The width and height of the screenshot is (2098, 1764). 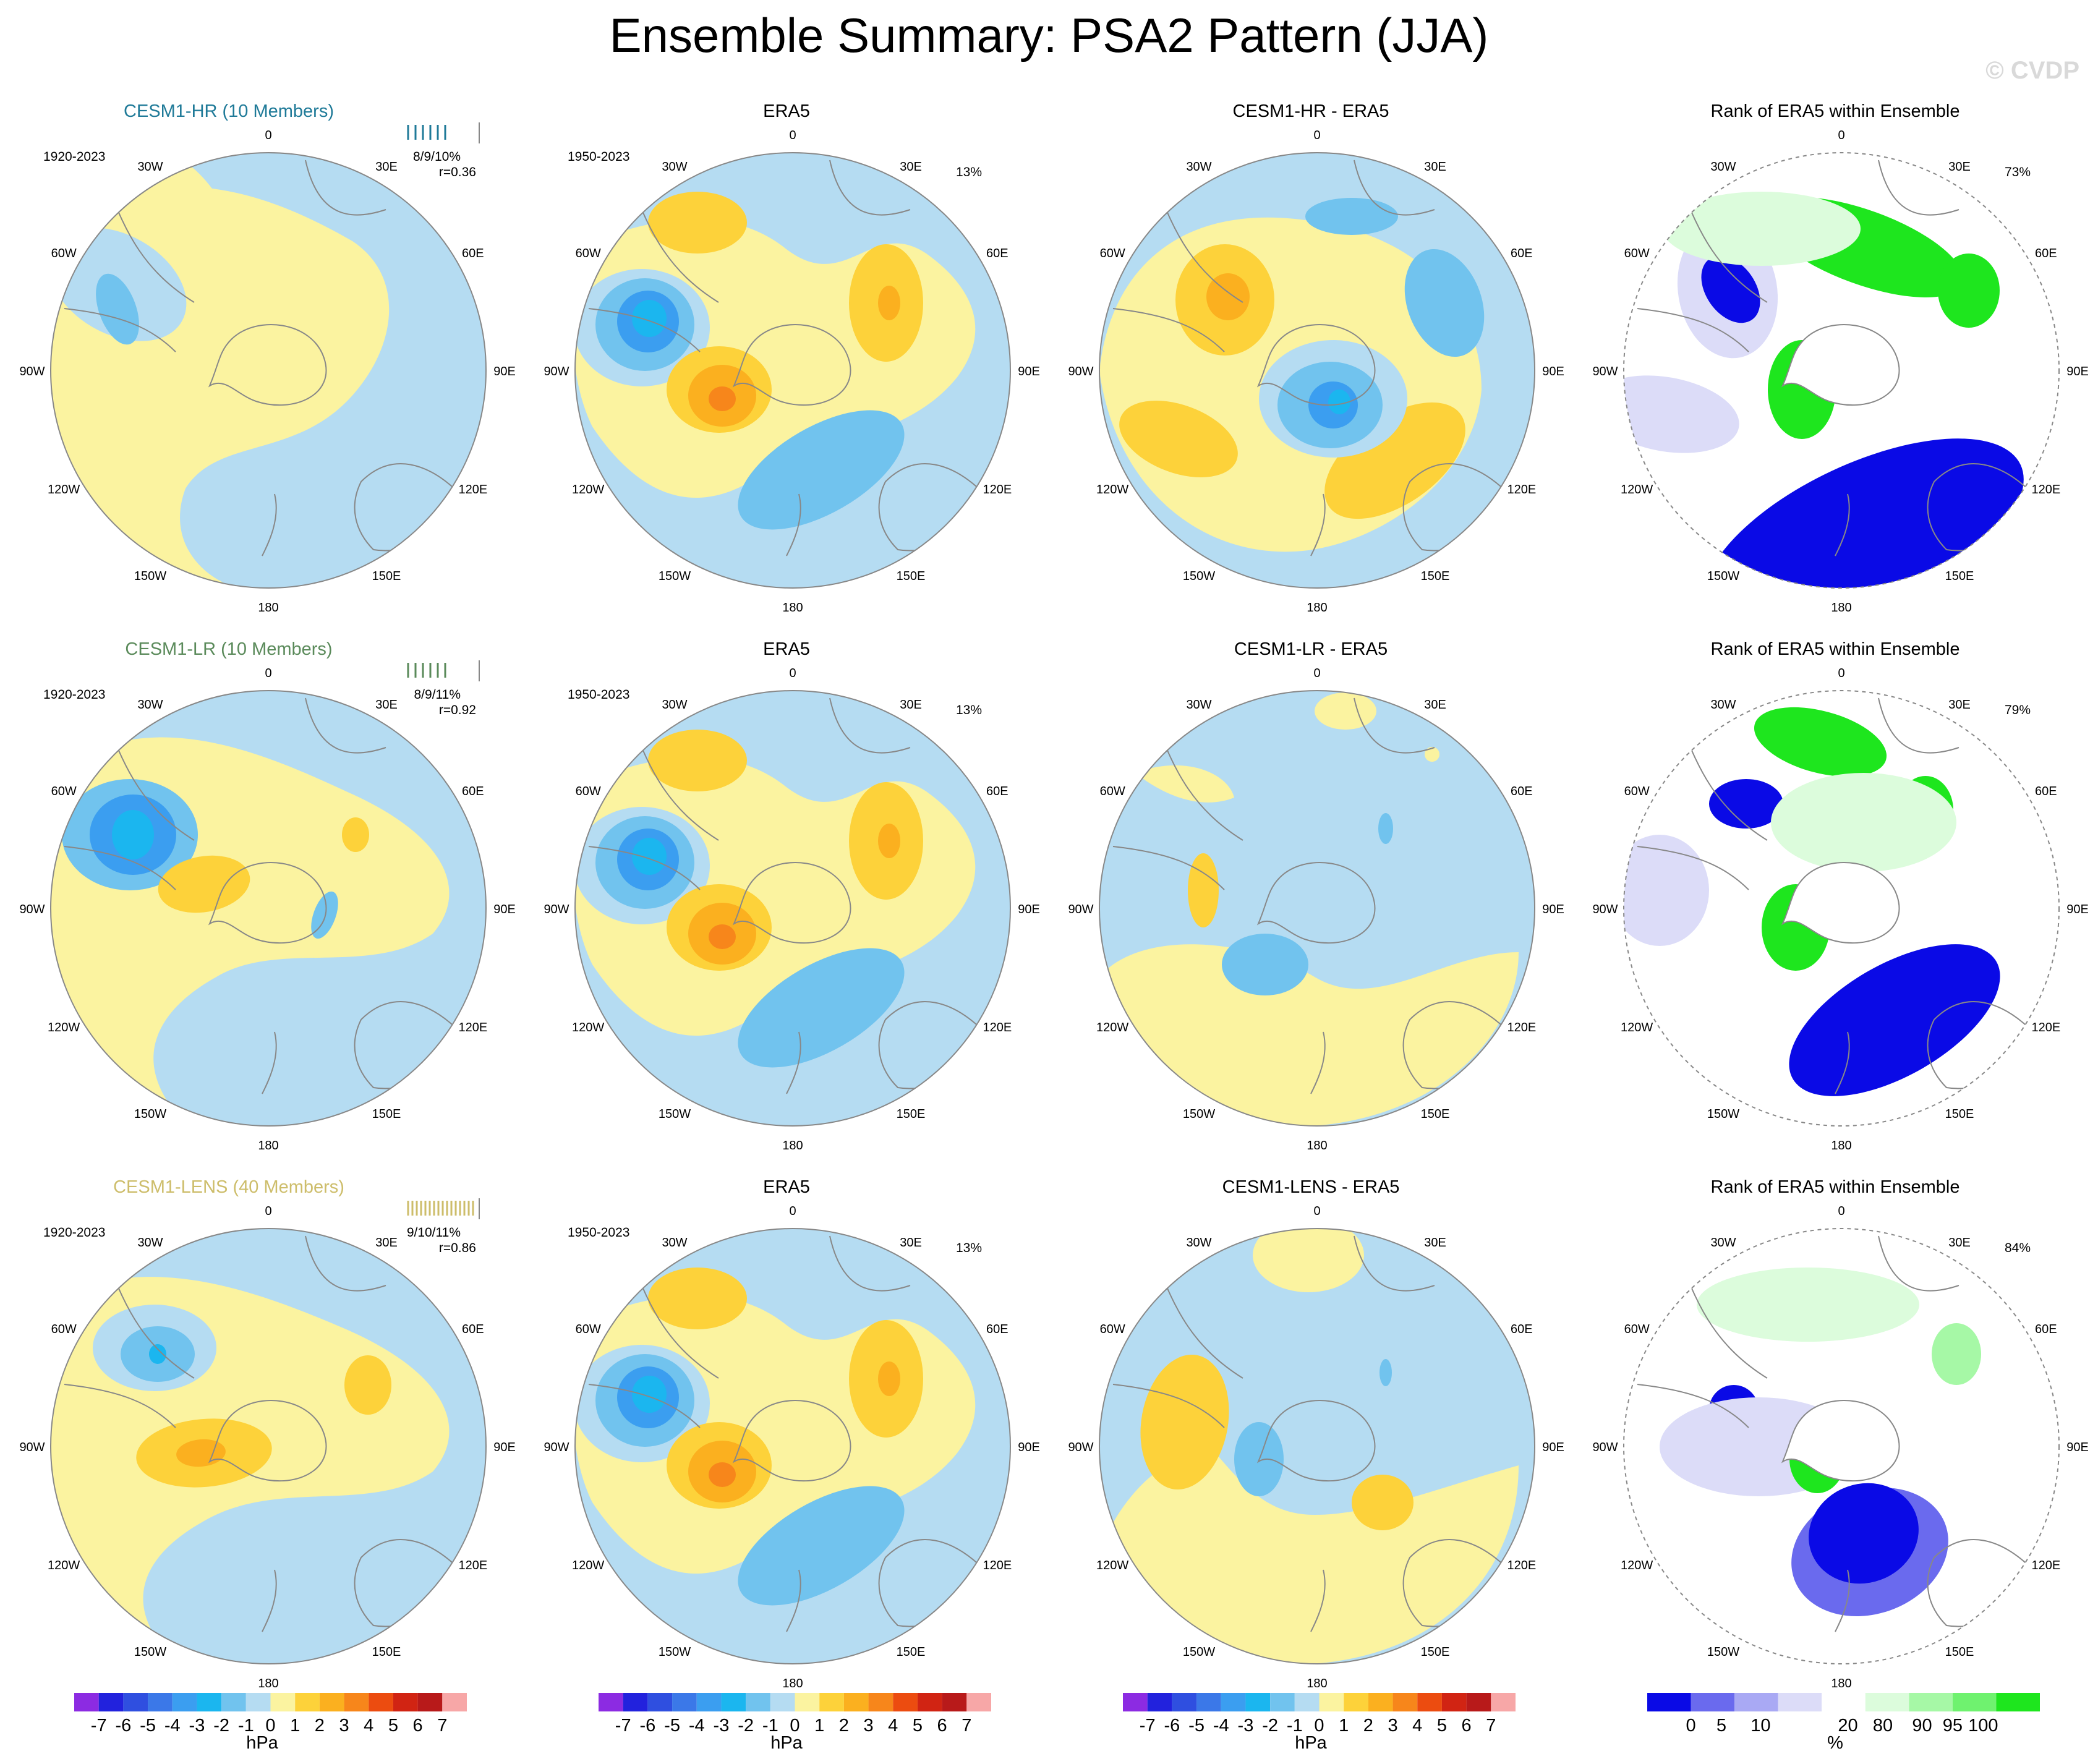 I want to click on colorbar-tick-label: -5, so click(x=1197, y=1726).